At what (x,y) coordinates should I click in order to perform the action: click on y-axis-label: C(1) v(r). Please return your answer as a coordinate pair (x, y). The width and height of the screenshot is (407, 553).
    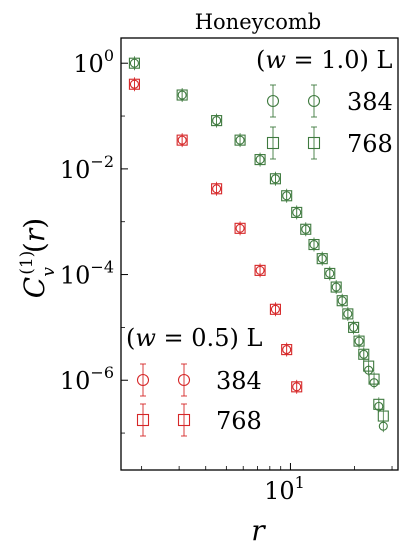
    Looking at the image, I should click on (38, 258).